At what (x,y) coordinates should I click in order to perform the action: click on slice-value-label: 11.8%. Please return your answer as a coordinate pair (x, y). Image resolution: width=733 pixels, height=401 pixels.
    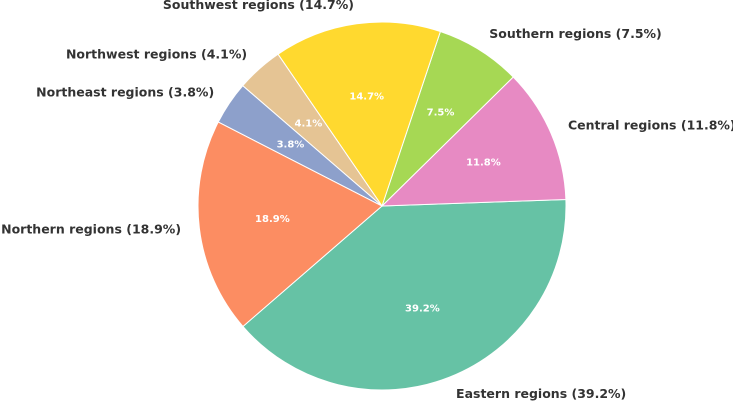
    Looking at the image, I should click on (483, 162).